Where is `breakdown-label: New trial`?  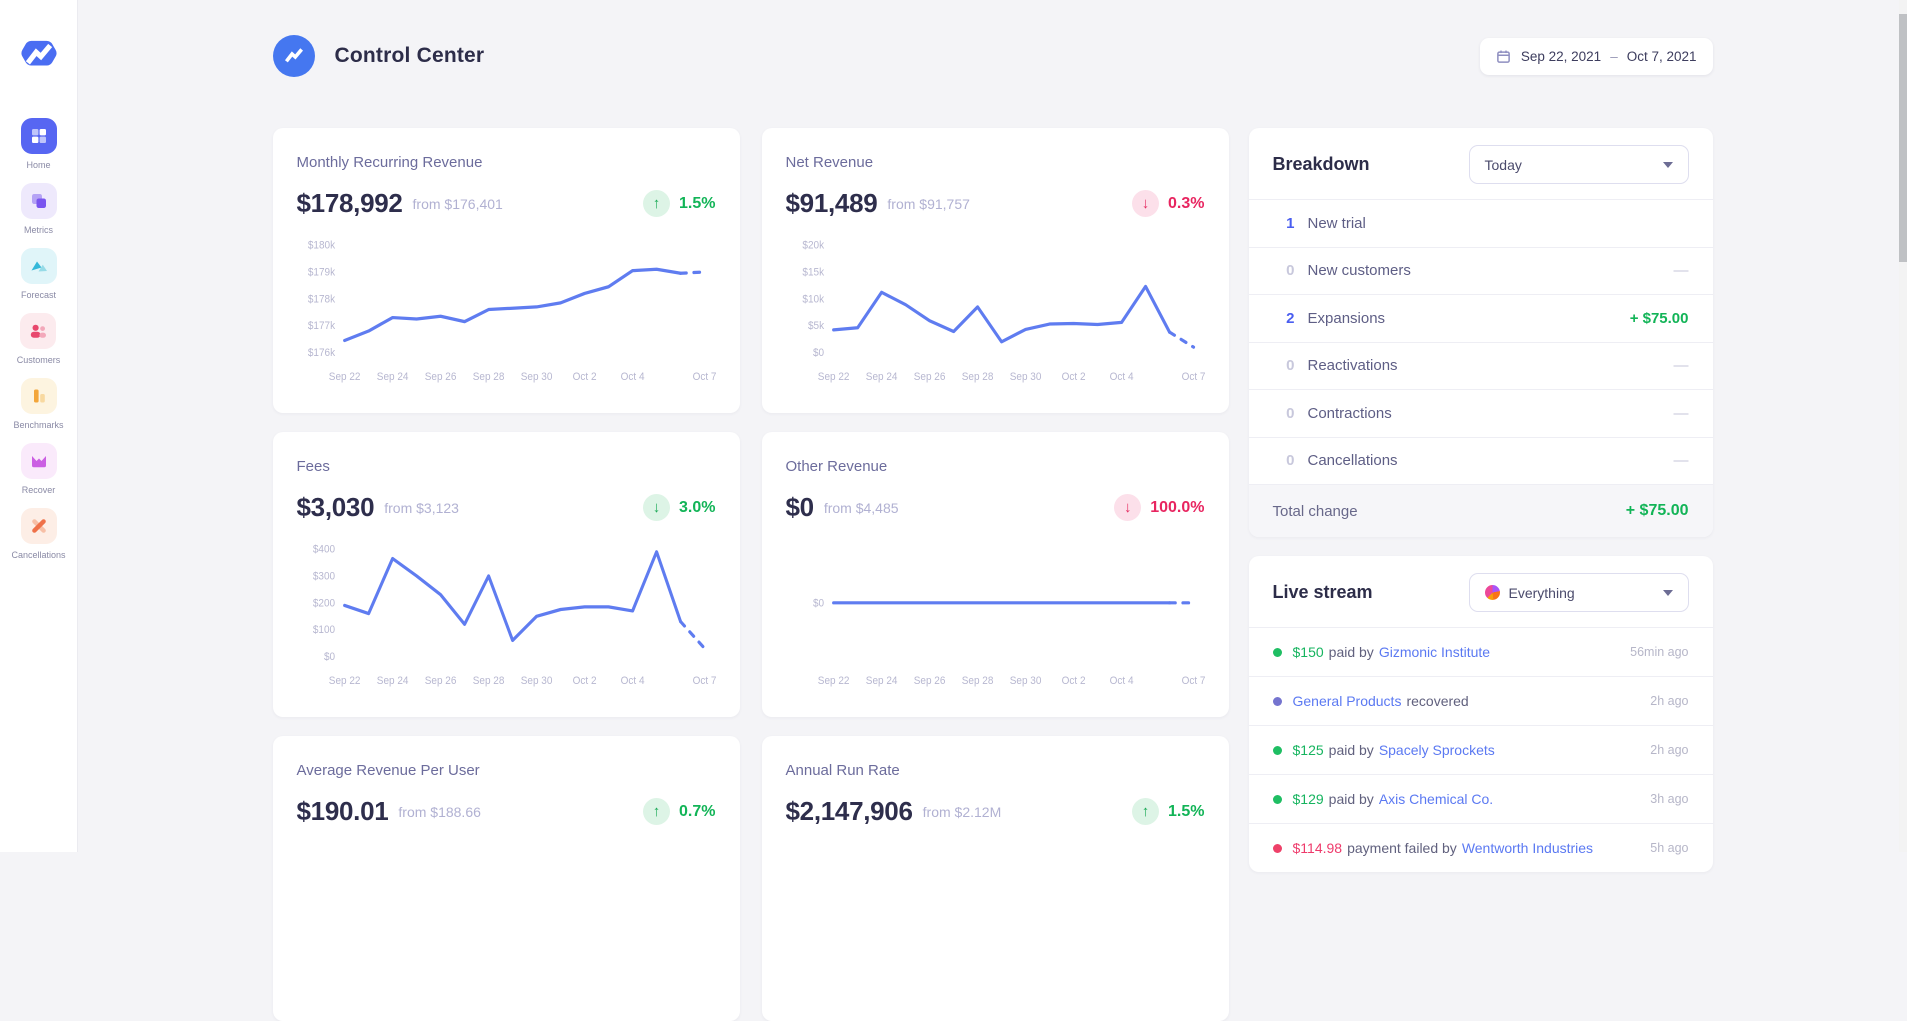 breakdown-label: New trial is located at coordinates (1336, 223).